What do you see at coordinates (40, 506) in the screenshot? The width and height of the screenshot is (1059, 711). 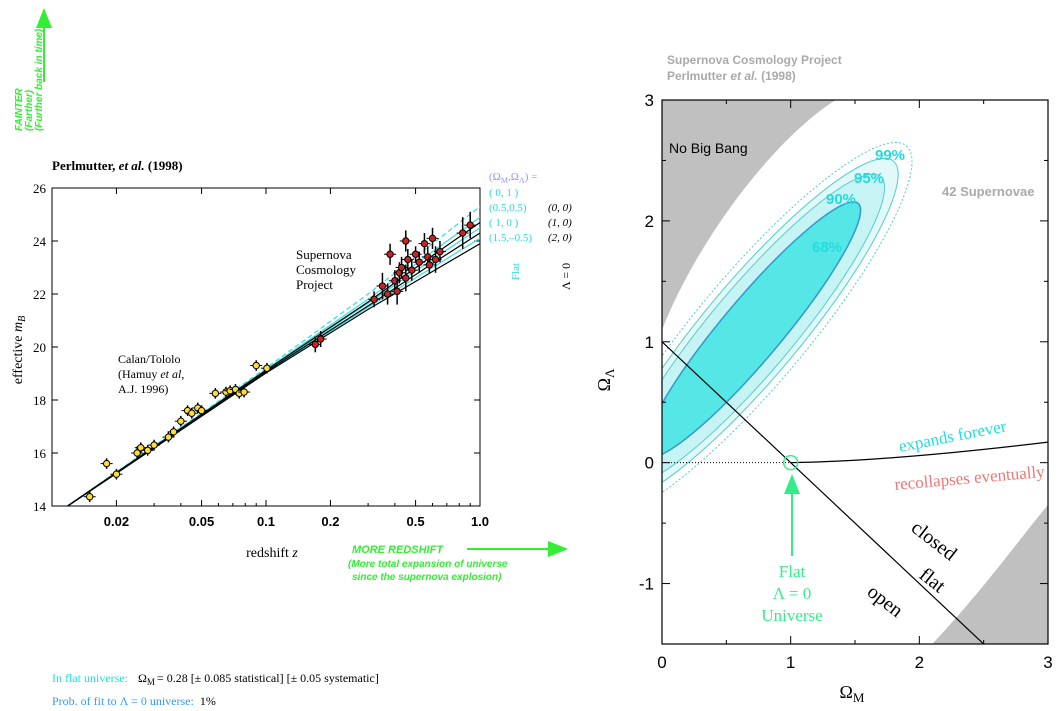 I see `left-ytick-label: 14` at bounding box center [40, 506].